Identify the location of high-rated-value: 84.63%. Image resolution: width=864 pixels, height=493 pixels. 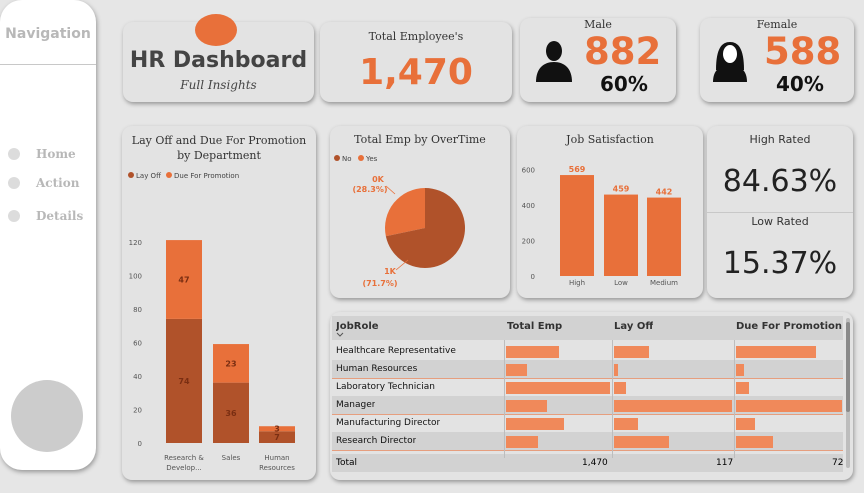
(780, 181).